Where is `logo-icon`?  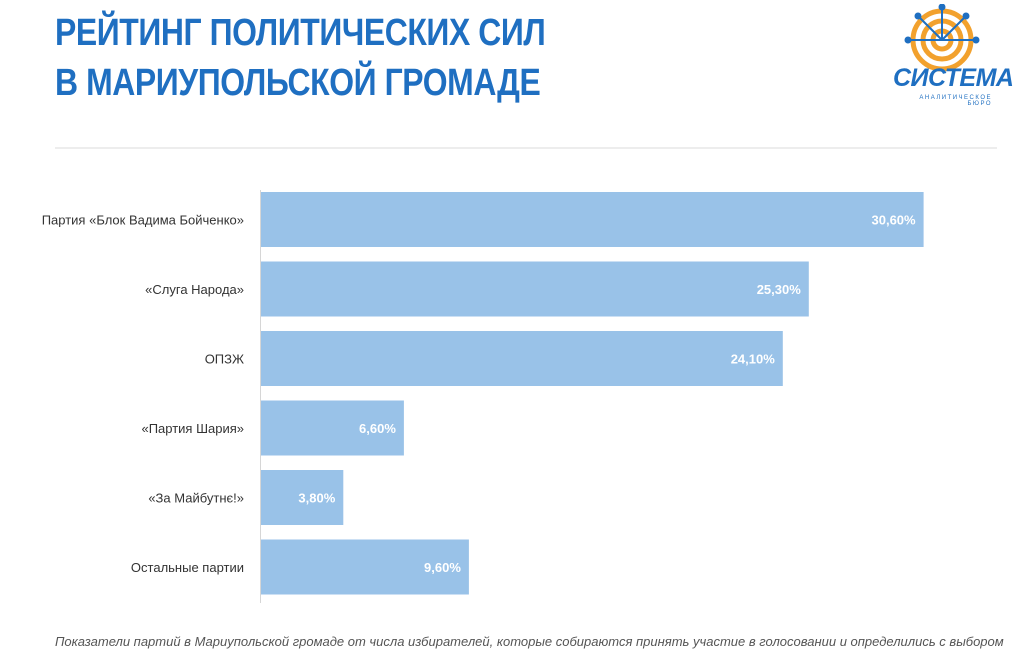 logo-icon is located at coordinates (942, 38).